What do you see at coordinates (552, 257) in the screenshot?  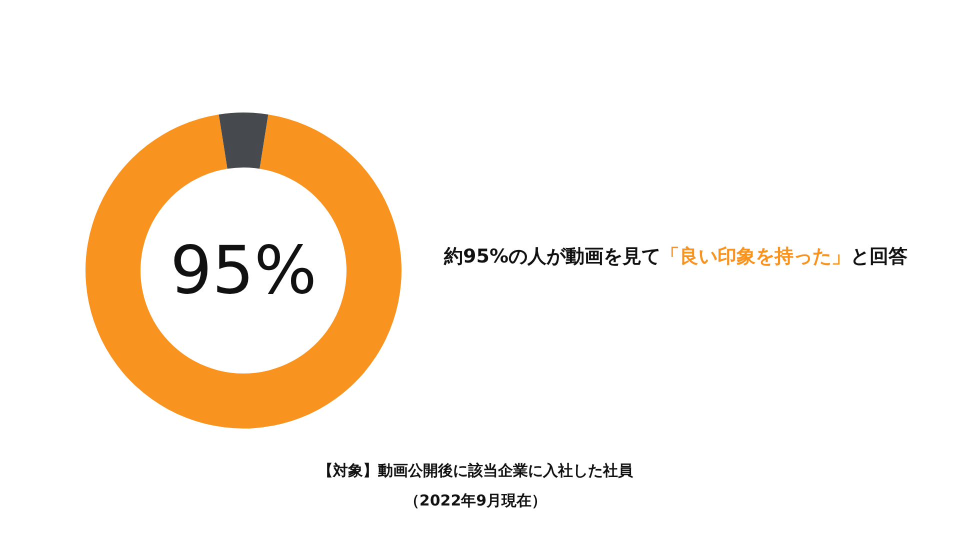 I see `text: 約95%の人が動画を見て` at bounding box center [552, 257].